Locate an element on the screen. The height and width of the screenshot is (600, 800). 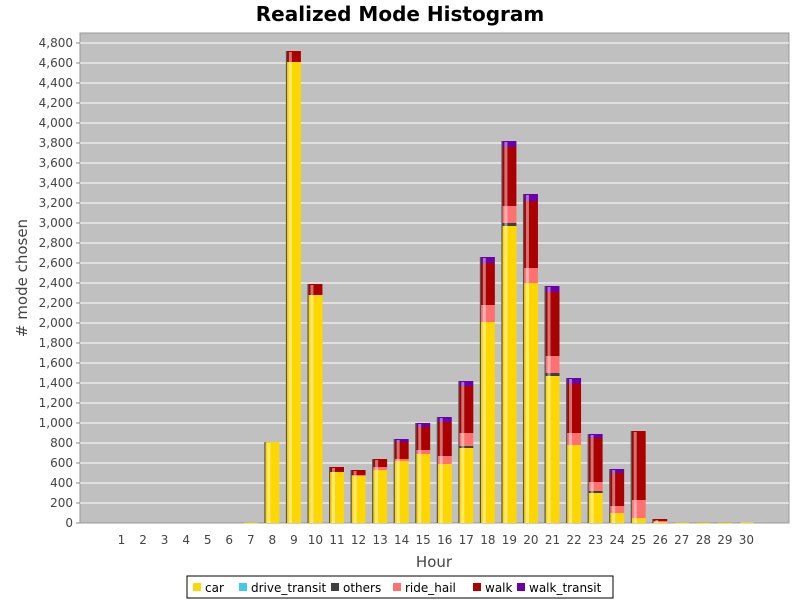
x-tick-label: 7 is located at coordinates (251, 540).